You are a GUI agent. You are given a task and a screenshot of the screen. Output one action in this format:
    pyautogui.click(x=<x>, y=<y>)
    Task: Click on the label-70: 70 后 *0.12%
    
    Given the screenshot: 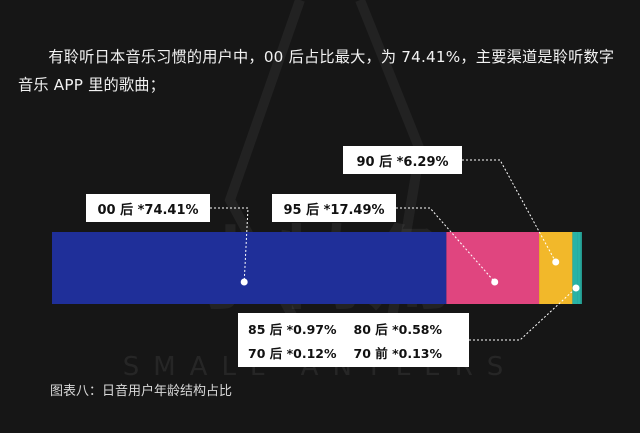 What is the action you would take?
    pyautogui.click(x=292, y=353)
    